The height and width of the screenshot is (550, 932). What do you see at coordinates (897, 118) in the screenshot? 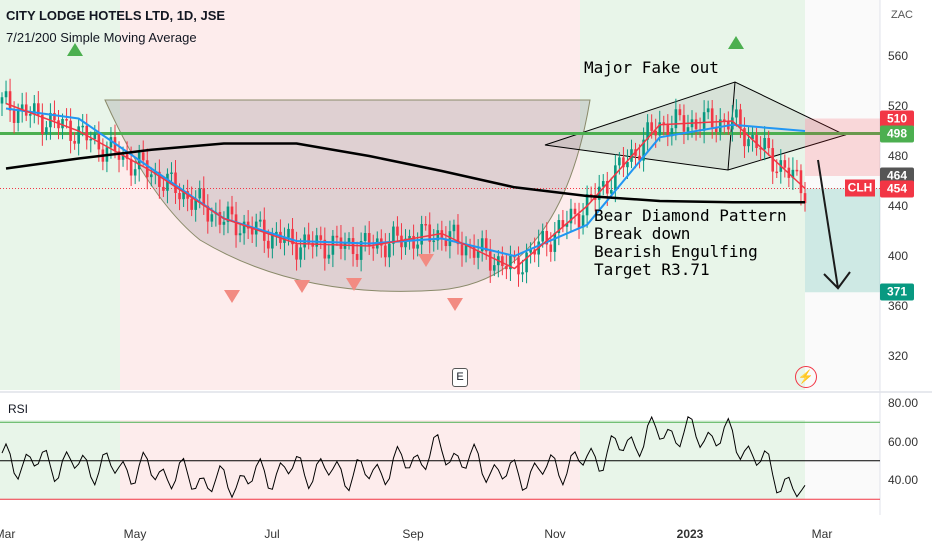
I see `price-badge: 510` at bounding box center [897, 118].